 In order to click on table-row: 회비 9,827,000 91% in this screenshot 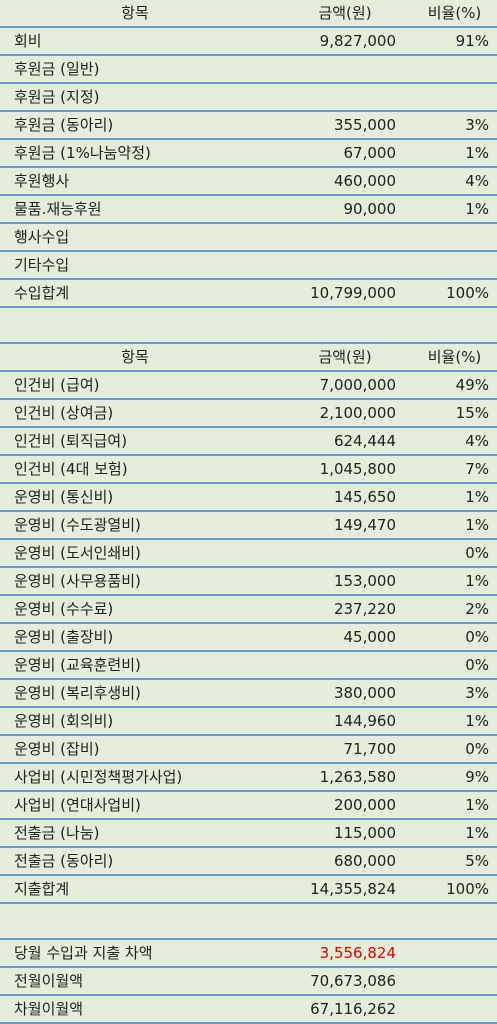, I will do `click(248, 41)`.